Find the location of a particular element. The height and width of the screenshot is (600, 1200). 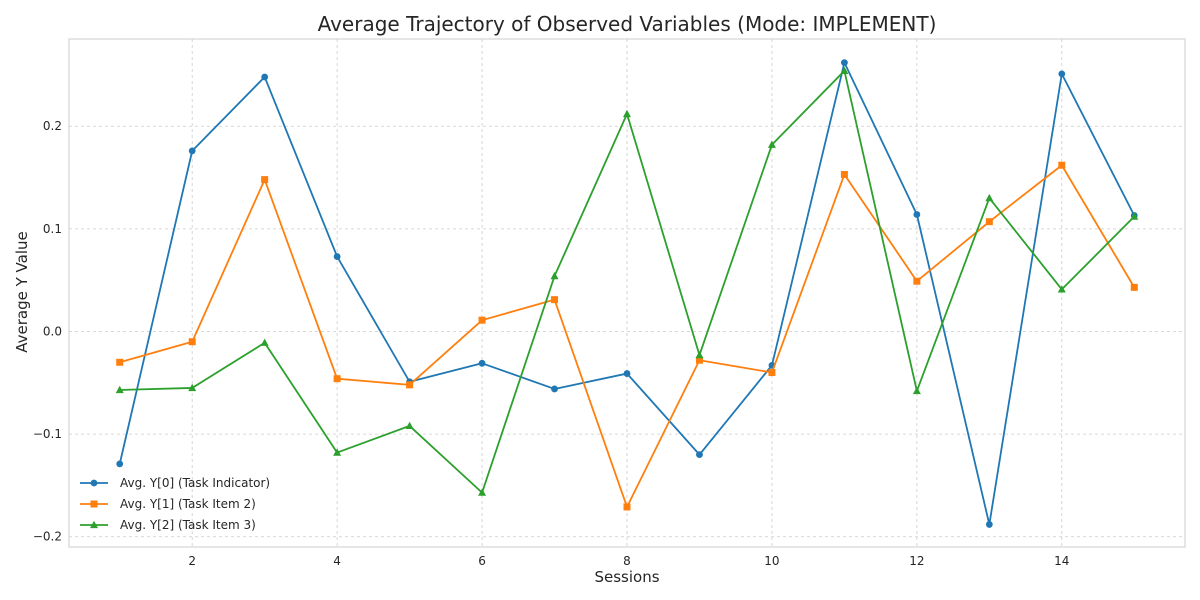

x-tick-label: 14 is located at coordinates (1061, 561).